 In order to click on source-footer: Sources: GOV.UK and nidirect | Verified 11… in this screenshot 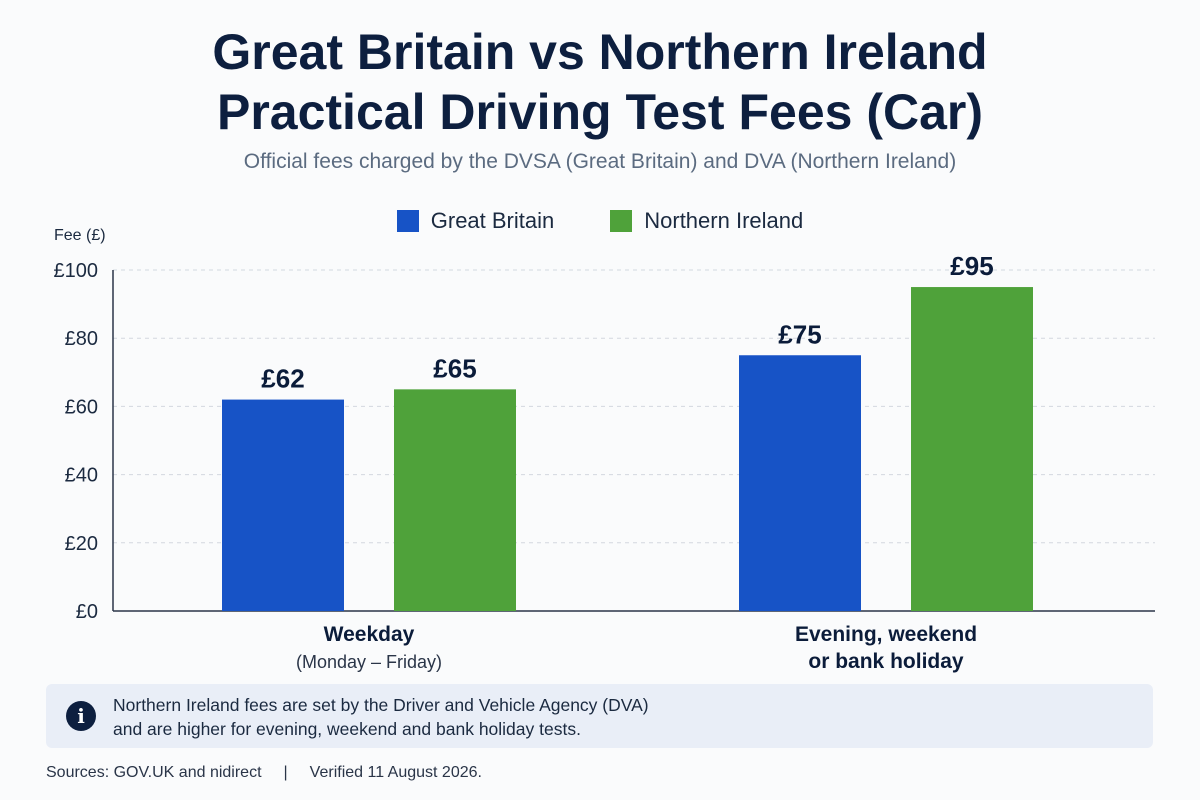, I will do `click(264, 773)`.